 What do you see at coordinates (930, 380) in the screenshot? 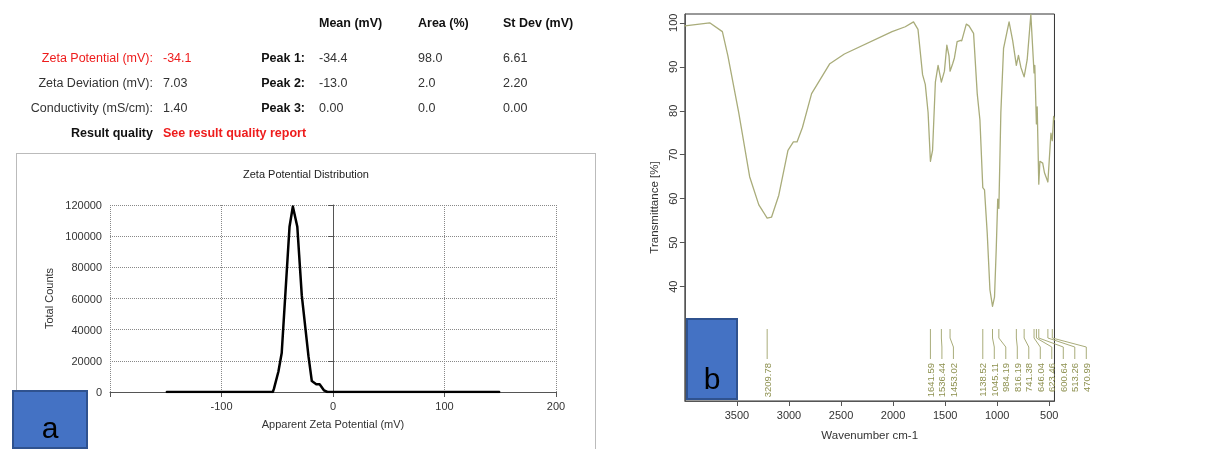
I see `annotation: 1641.59` at bounding box center [930, 380].